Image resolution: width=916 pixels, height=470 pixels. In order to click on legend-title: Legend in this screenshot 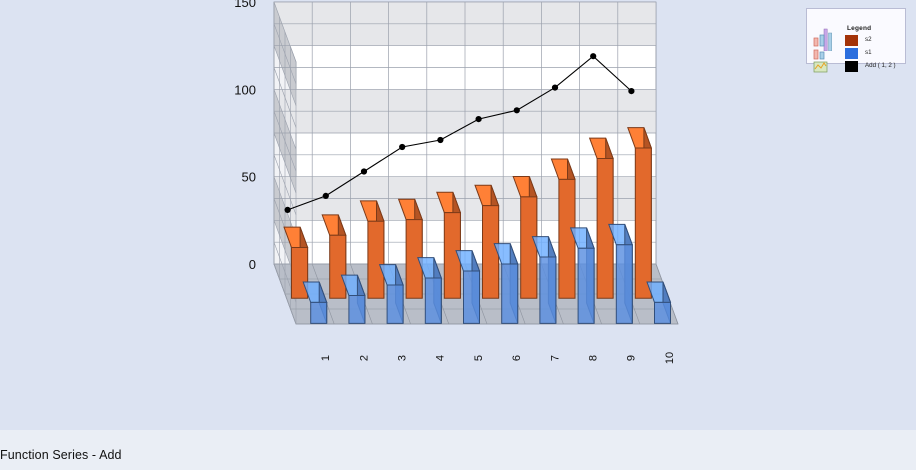, I will do `click(859, 28)`.